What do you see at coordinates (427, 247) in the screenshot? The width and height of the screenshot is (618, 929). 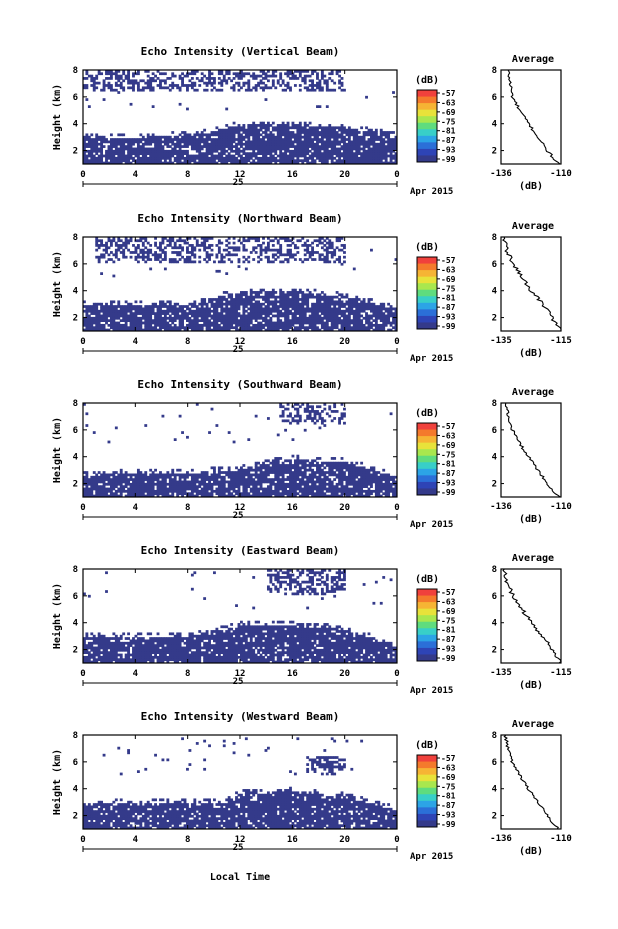 I see `colorbar-unit: (dB)` at bounding box center [427, 247].